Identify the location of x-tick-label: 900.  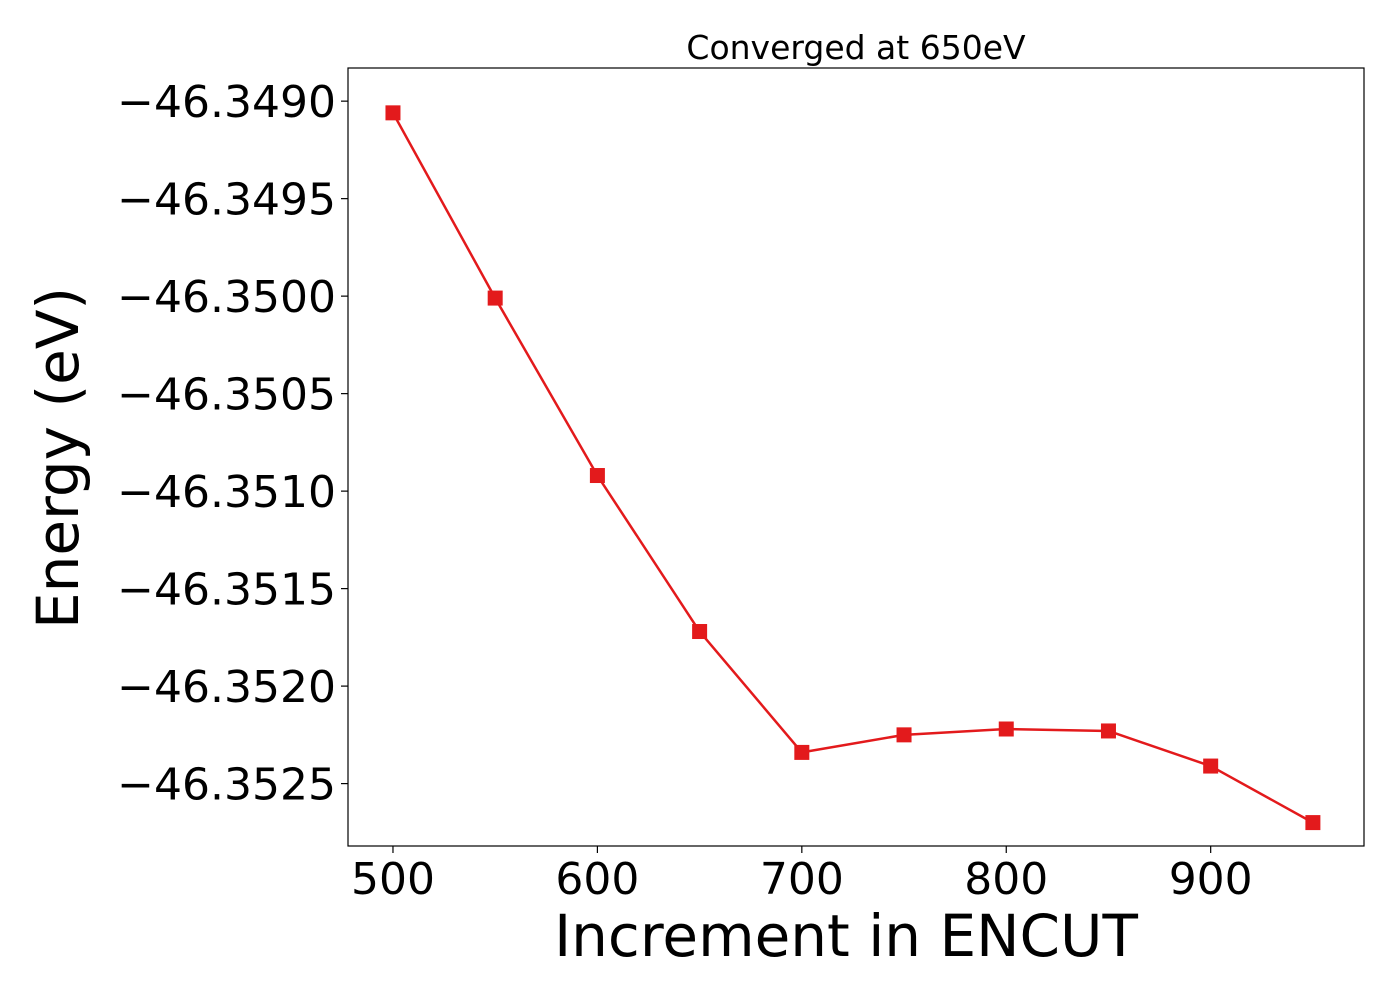
(1211, 879).